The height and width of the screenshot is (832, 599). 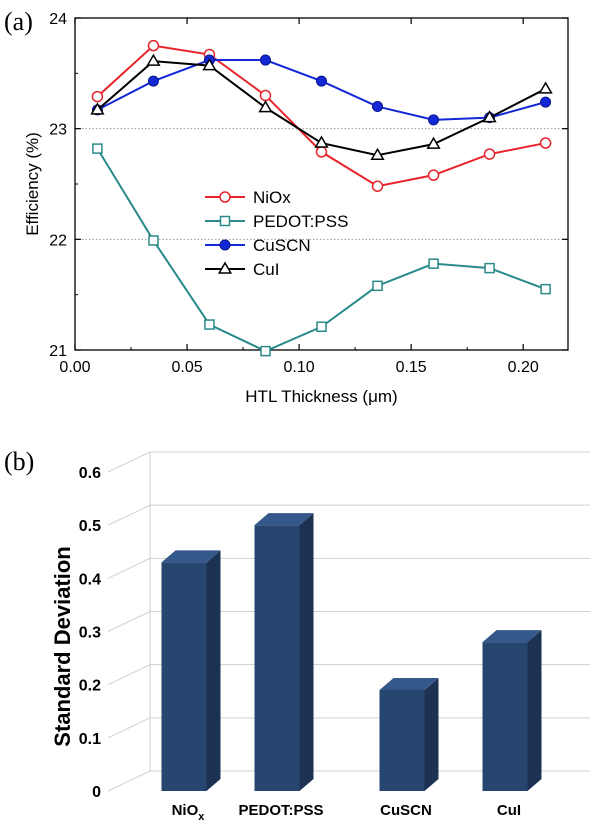 What do you see at coordinates (90, 739) in the screenshot?
I see `y-tick-label: 0.1` at bounding box center [90, 739].